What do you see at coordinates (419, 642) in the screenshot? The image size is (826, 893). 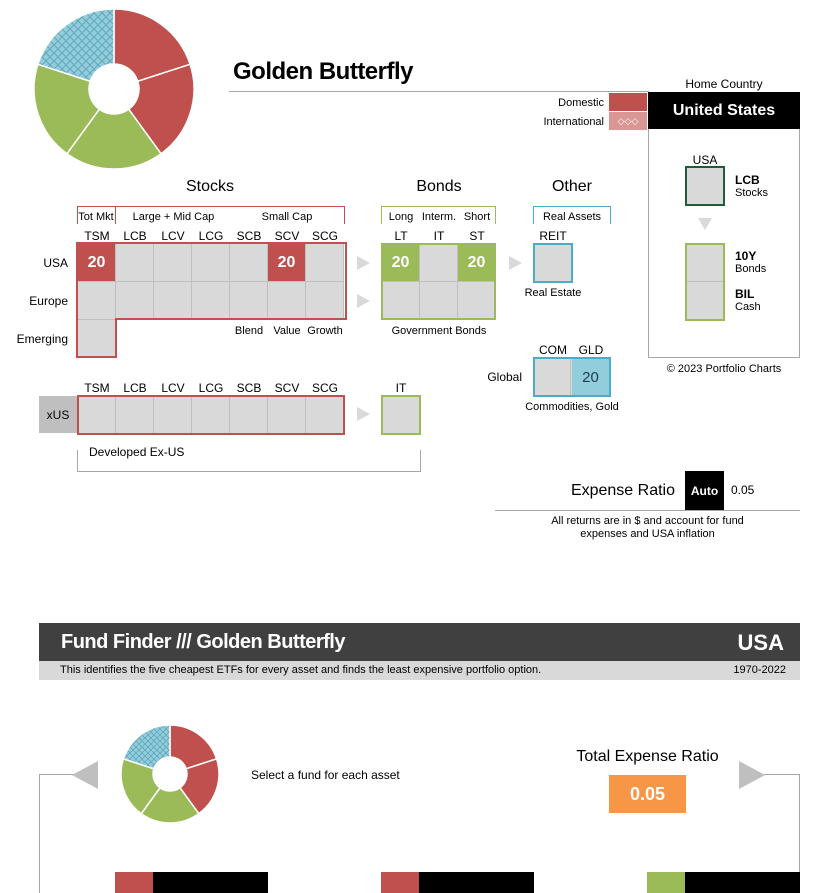 I see `fund-finder-header: Fund Finder /// Golden Butterfly USA` at bounding box center [419, 642].